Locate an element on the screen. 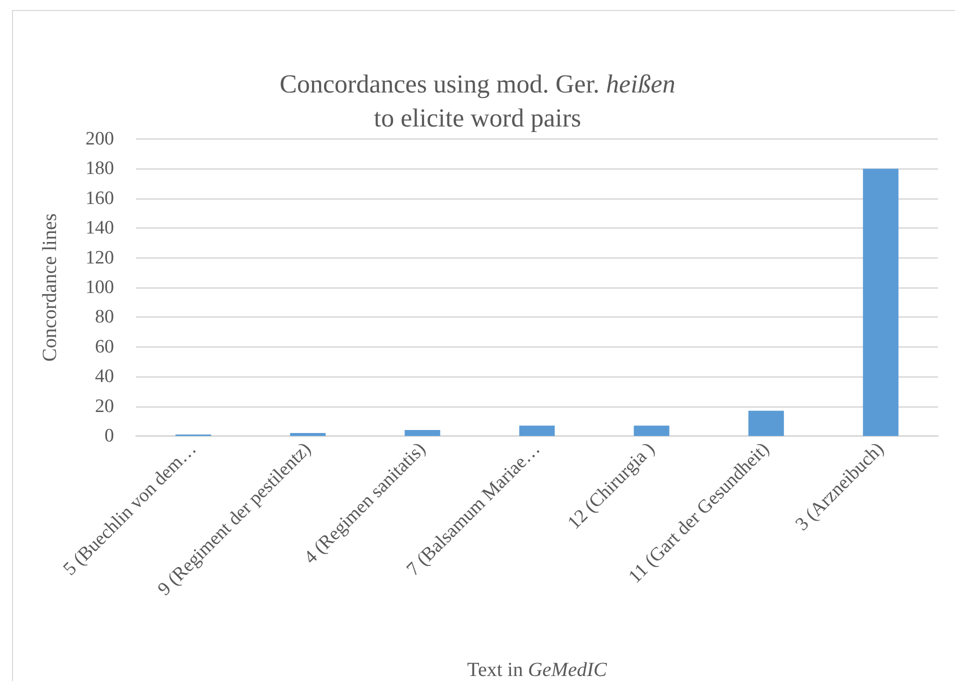  y-tick-label: 180 is located at coordinates (100, 169).